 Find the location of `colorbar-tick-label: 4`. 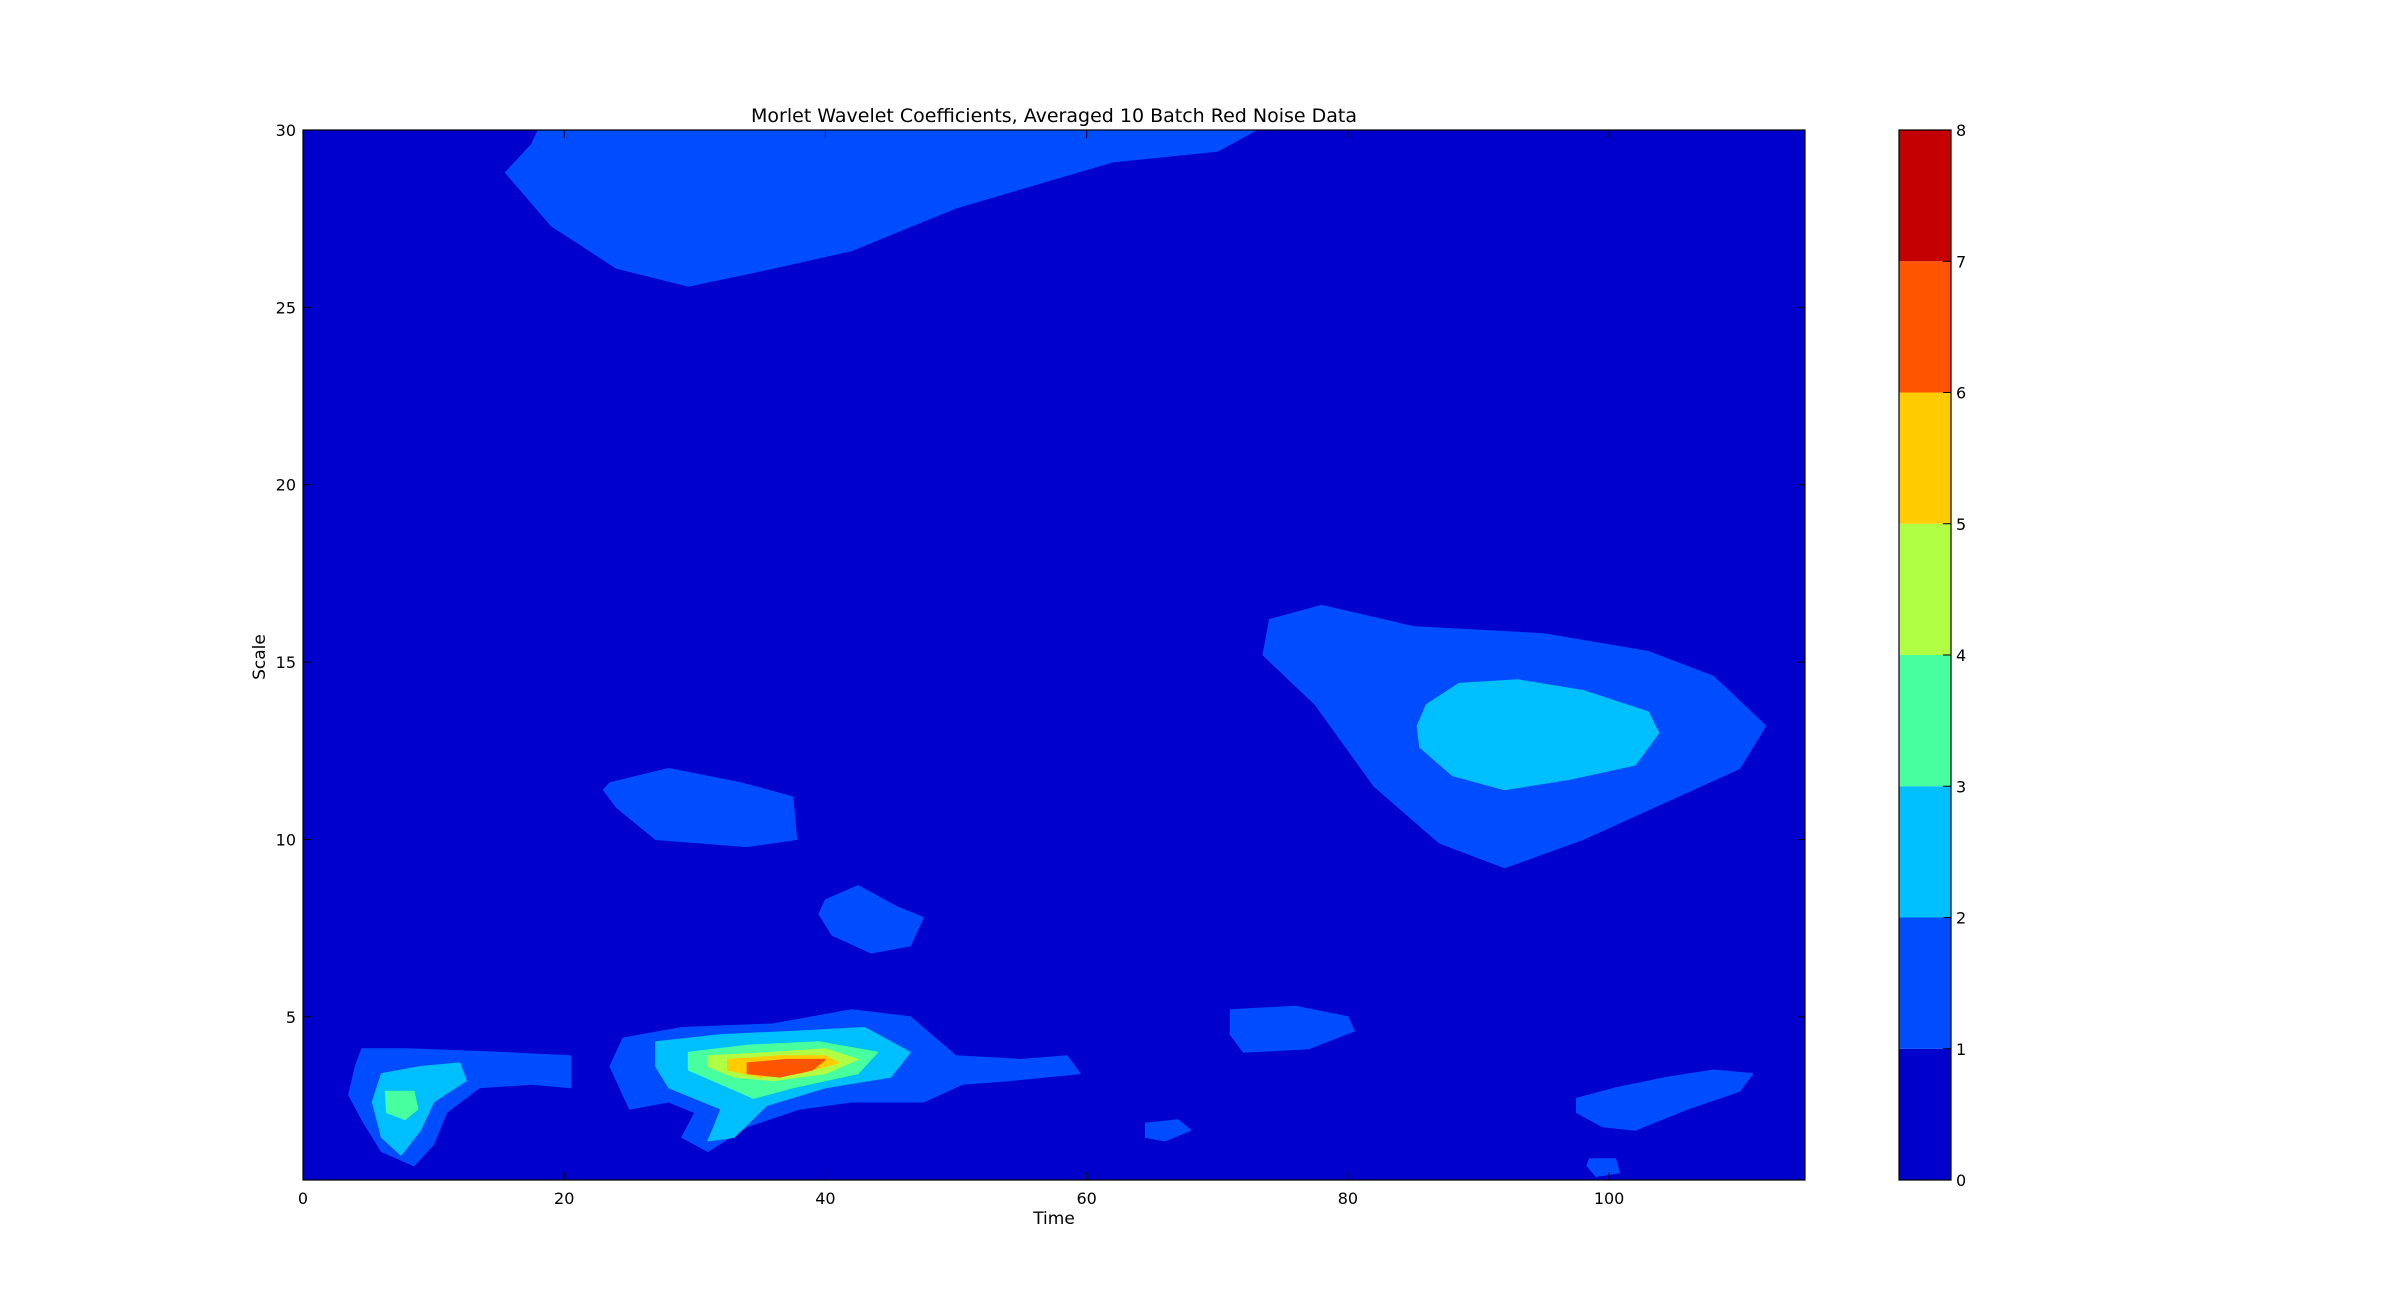

colorbar-tick-label: 4 is located at coordinates (1961, 655).